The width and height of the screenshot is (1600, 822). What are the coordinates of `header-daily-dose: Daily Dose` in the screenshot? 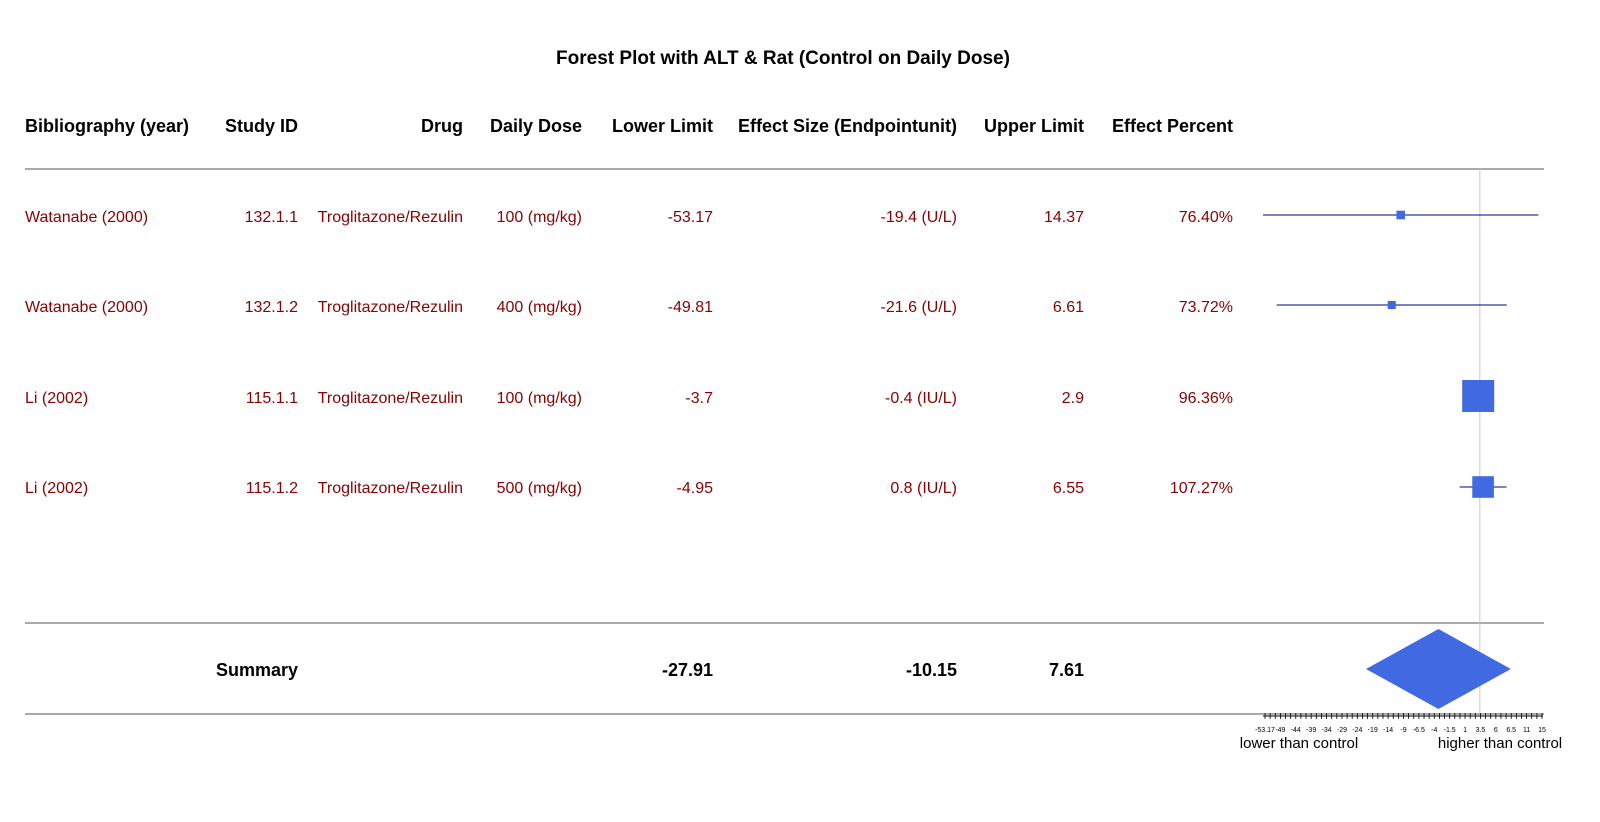 It's located at (536, 126).